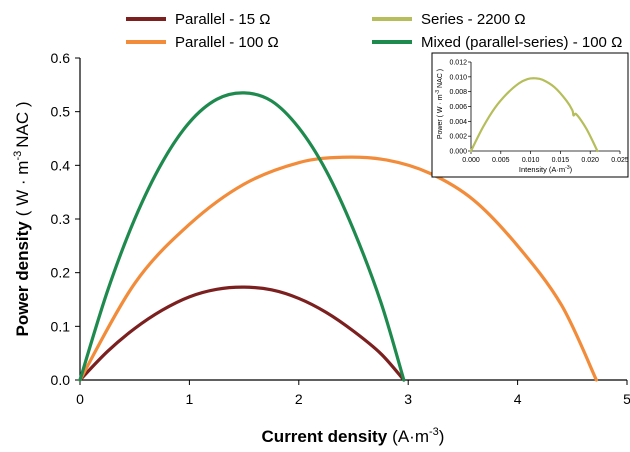 The width and height of the screenshot is (630, 452). Describe the element at coordinates (61, 165) in the screenshot. I see `y-tick-label: 0.4` at that location.